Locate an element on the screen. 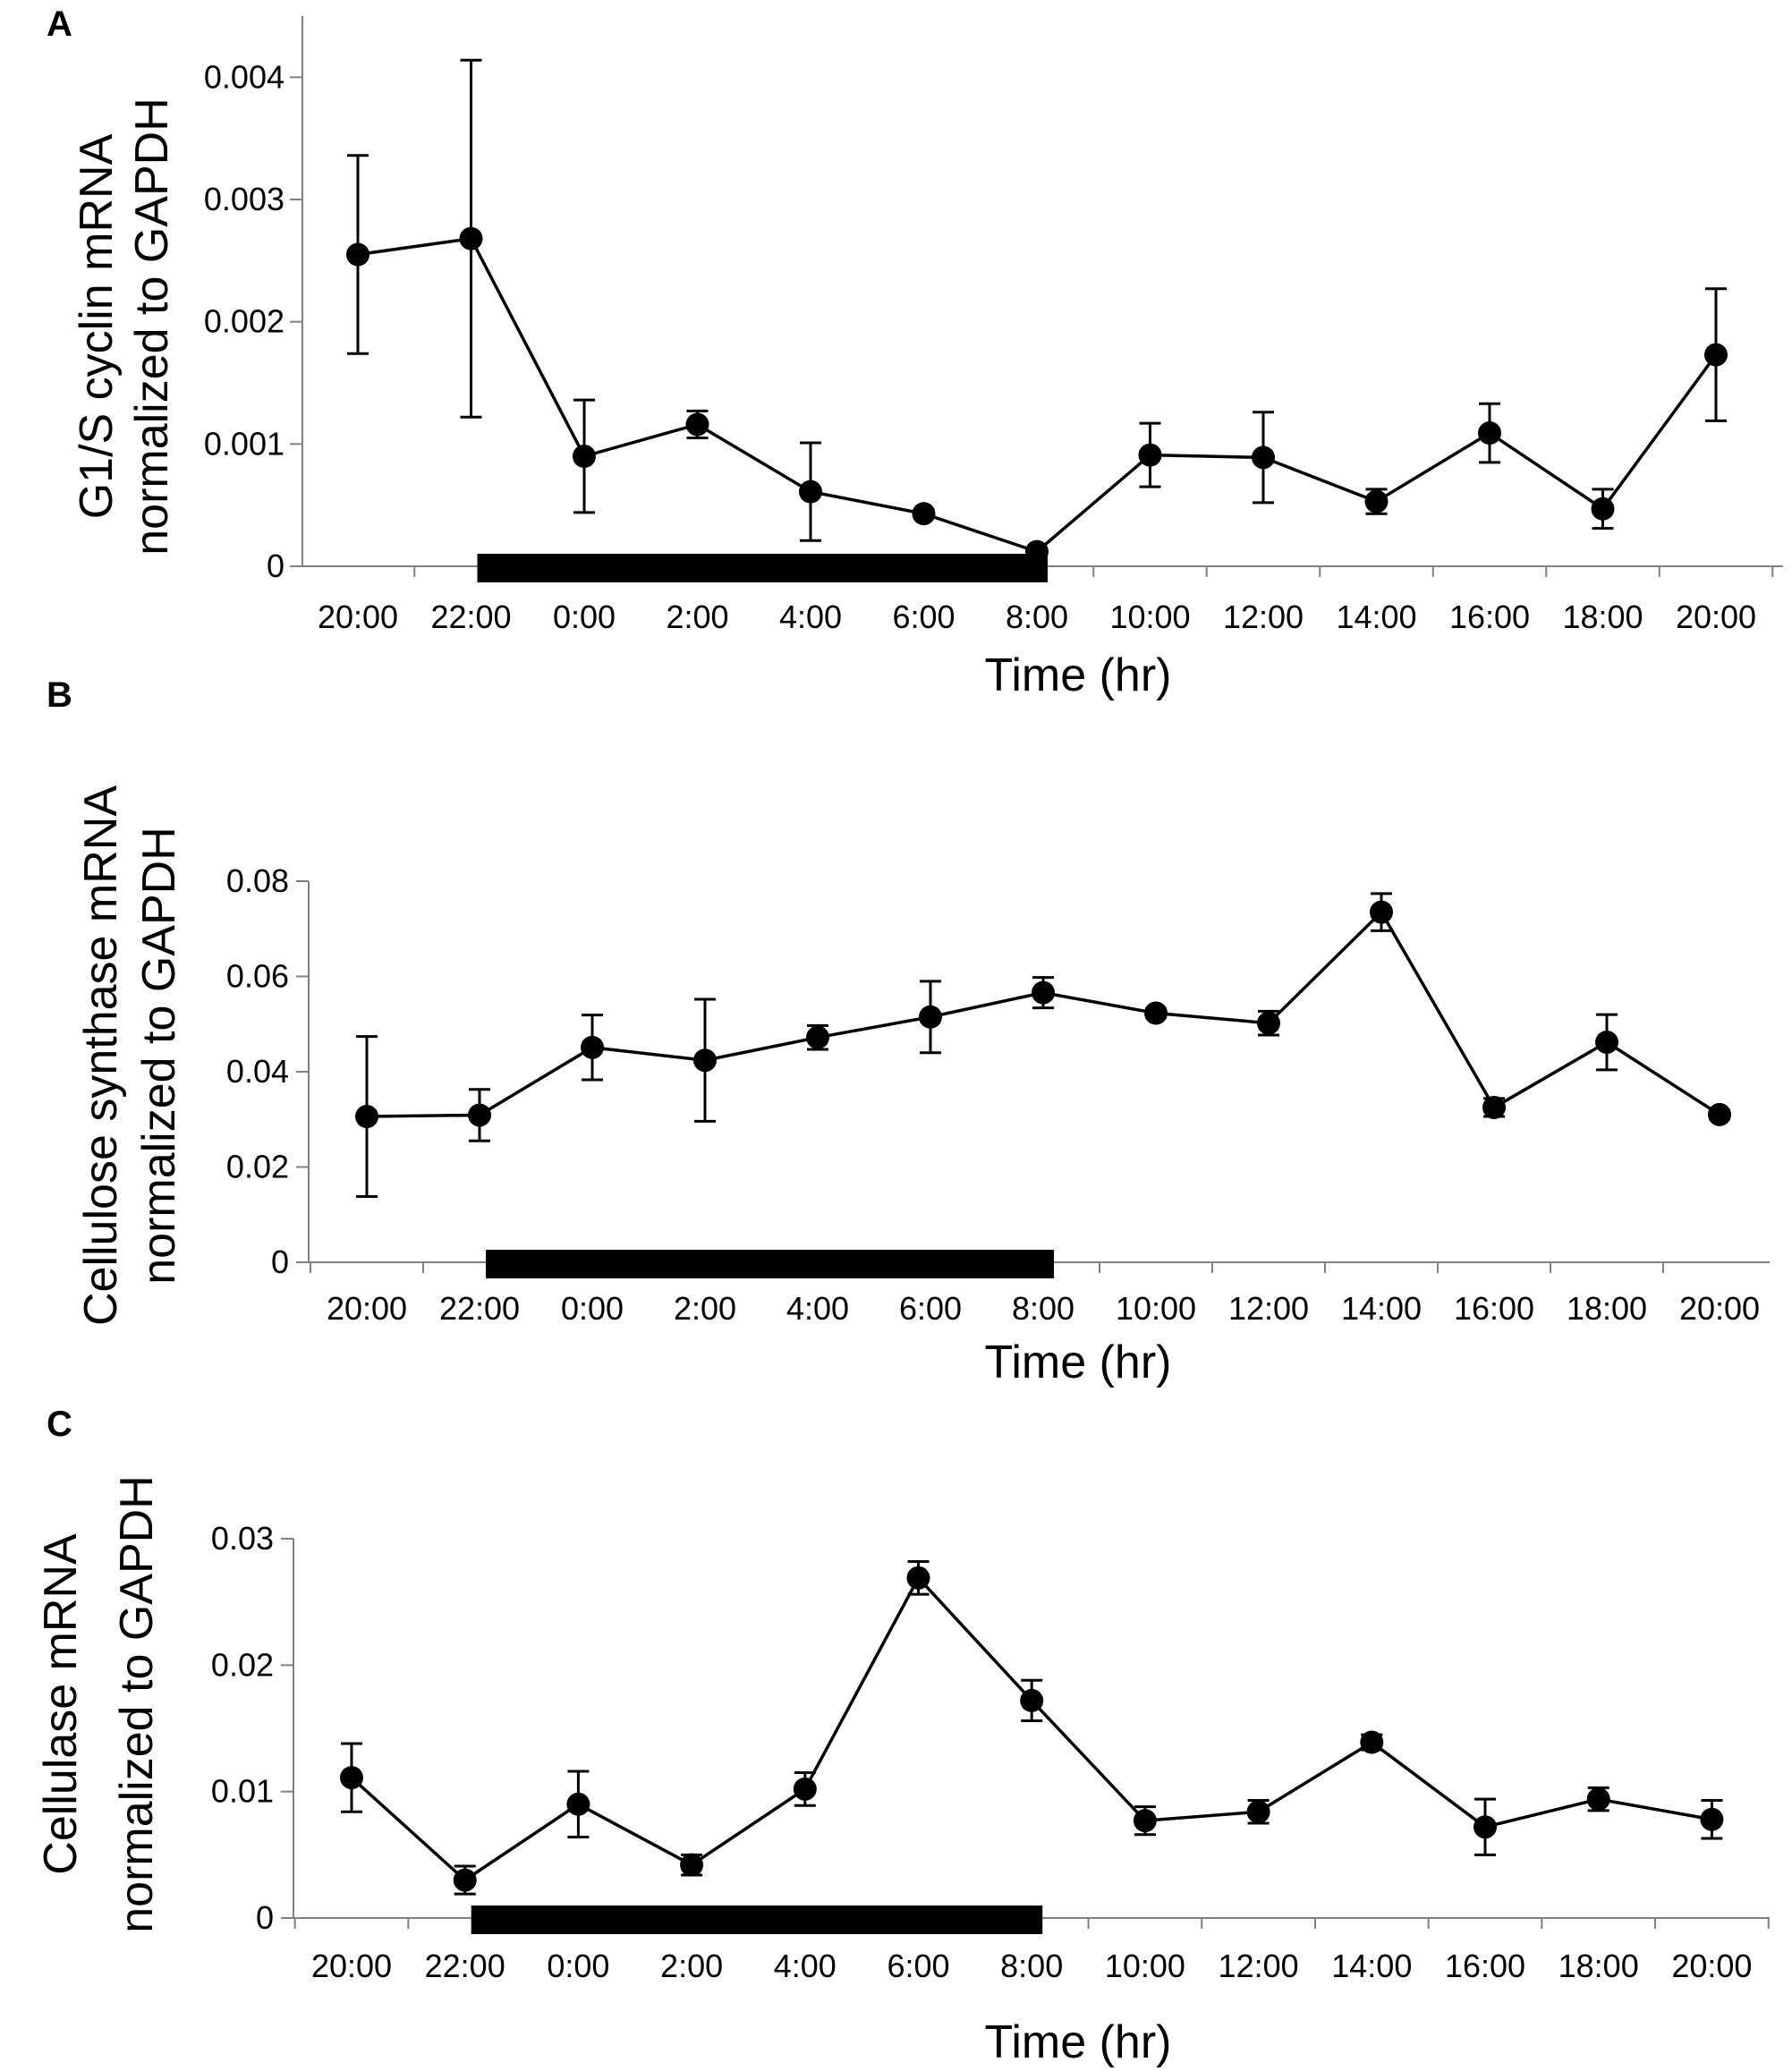  panel-a-x-tick-label: 2:00 is located at coordinates (697, 616).